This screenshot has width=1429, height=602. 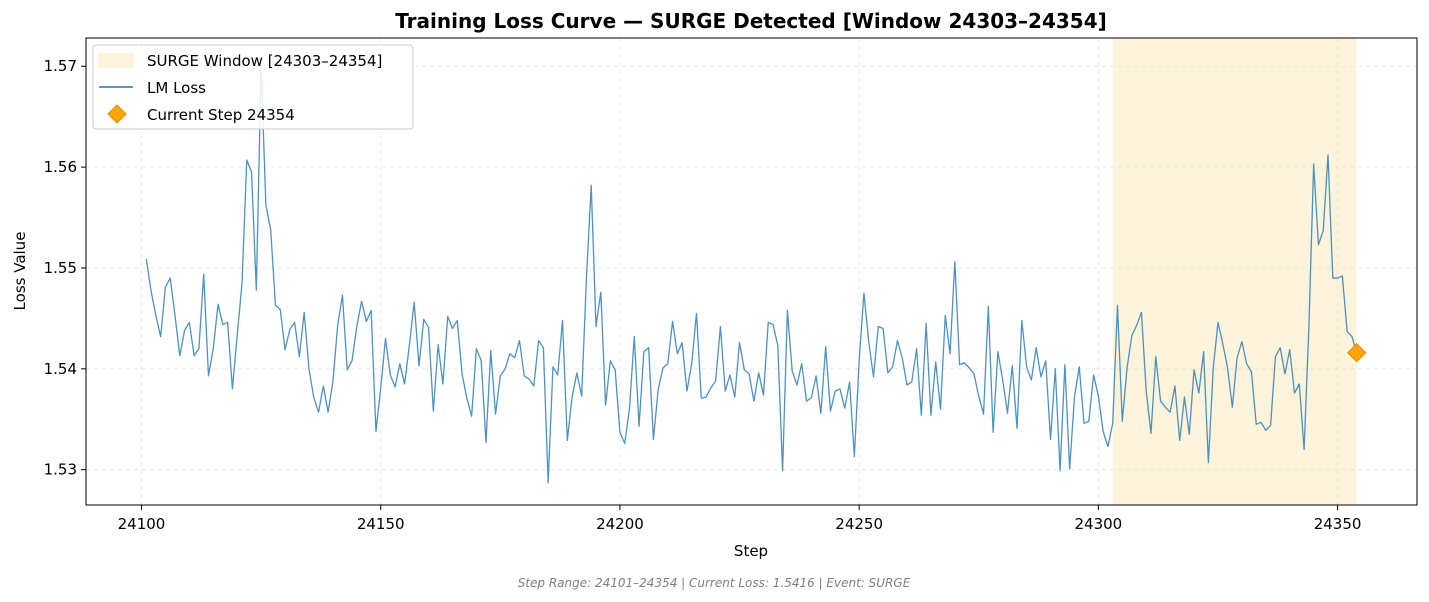 What do you see at coordinates (751, 551) in the screenshot?
I see `x-axis-label: Step` at bounding box center [751, 551].